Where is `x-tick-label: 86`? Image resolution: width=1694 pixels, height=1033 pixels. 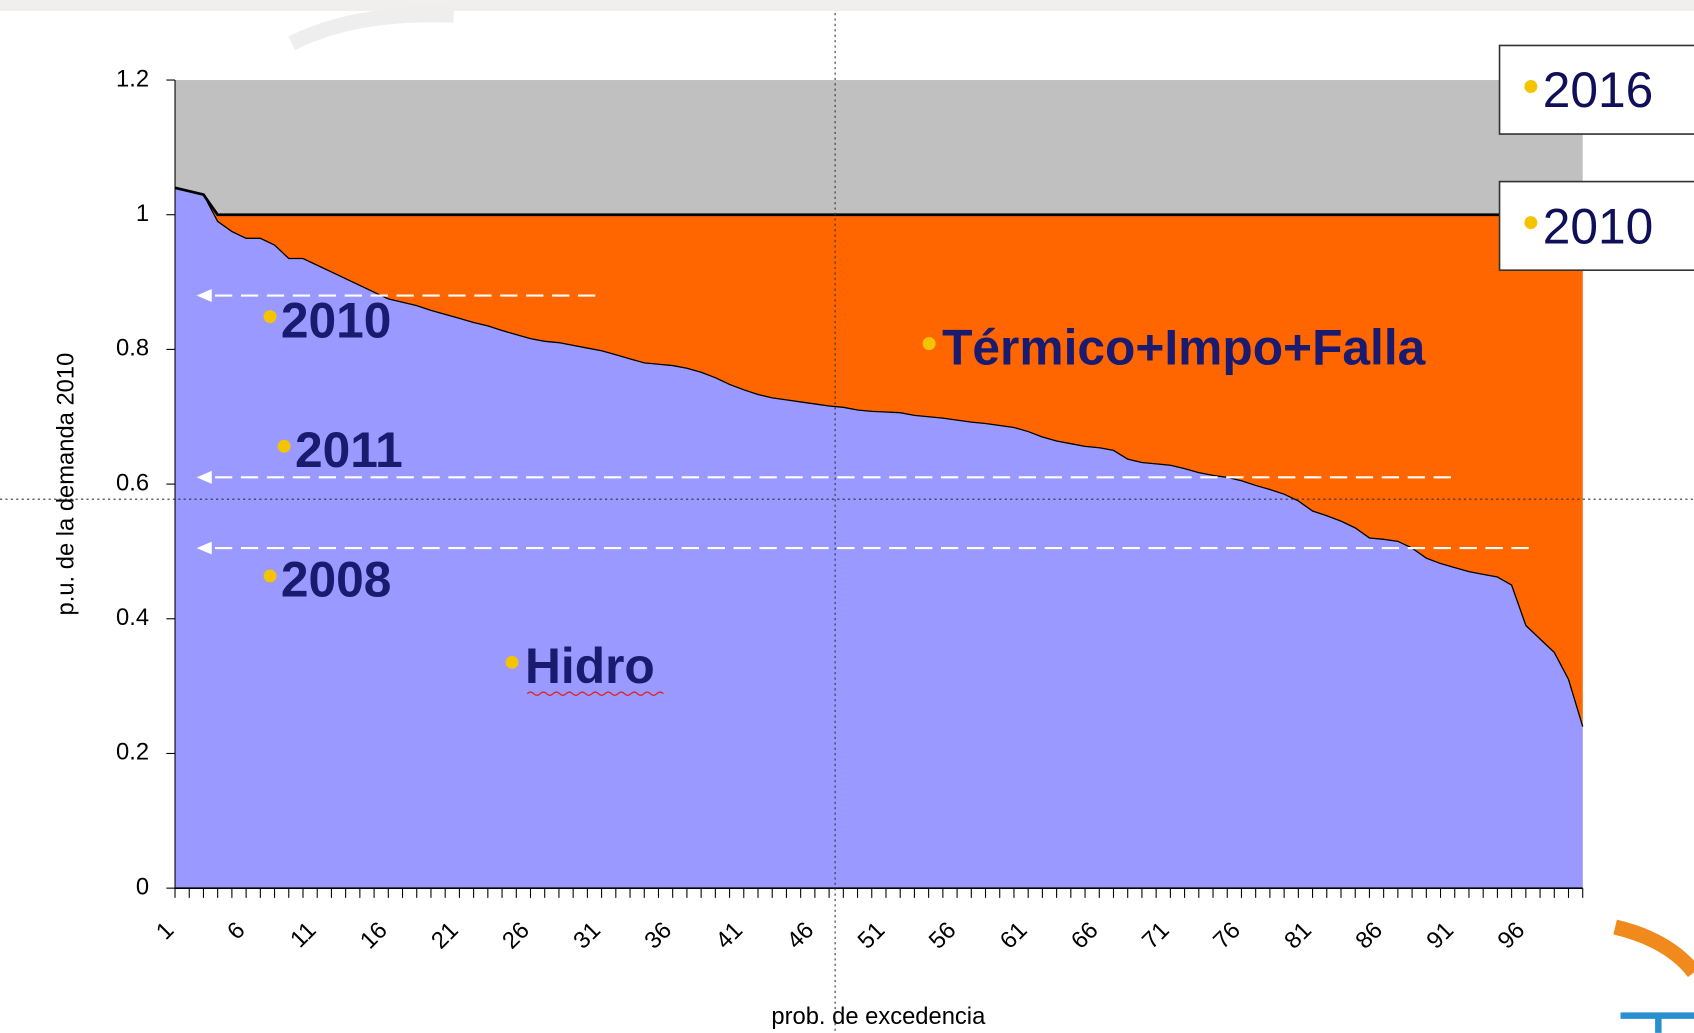
x-tick-label: 86 is located at coordinates (1369, 936).